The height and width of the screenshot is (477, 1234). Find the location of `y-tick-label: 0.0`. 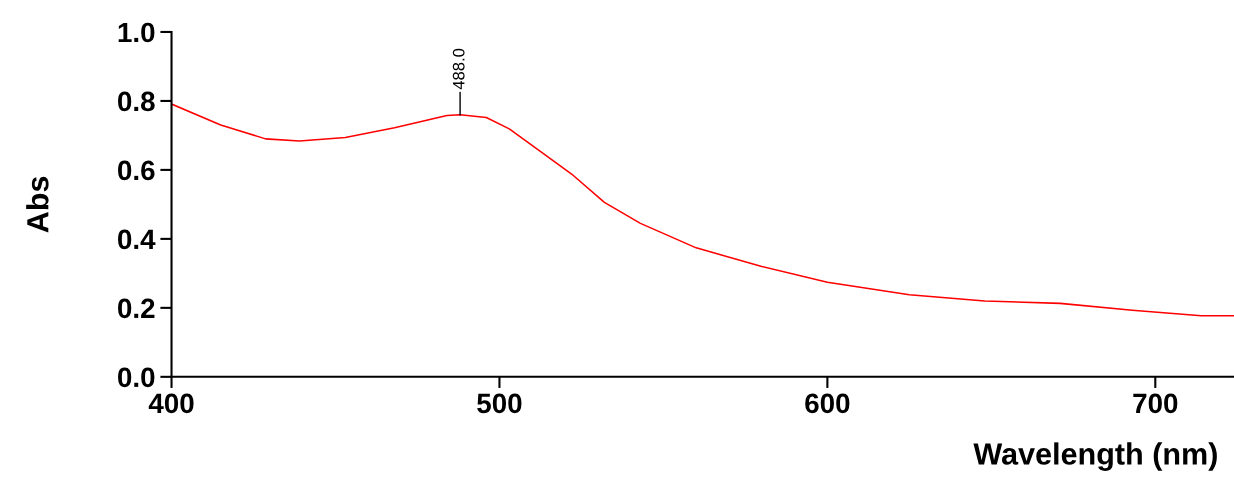

y-tick-label: 0.0 is located at coordinates (136, 377).